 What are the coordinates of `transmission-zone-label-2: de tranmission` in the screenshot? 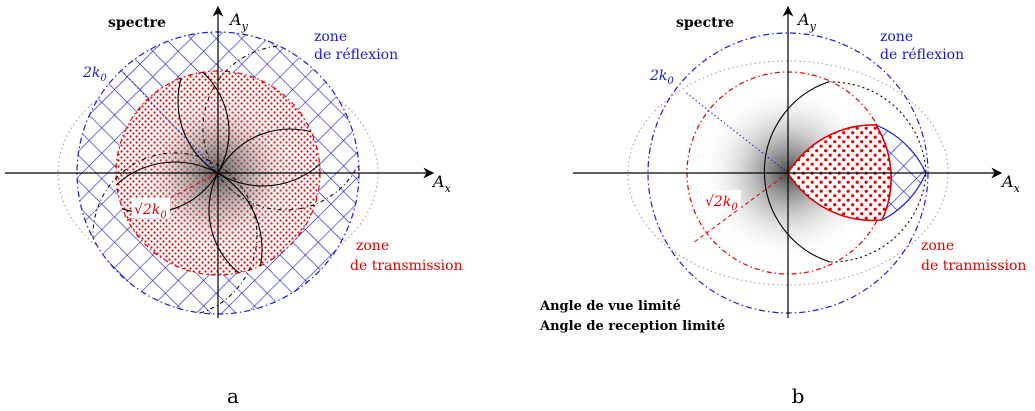 It's located at (973, 266).